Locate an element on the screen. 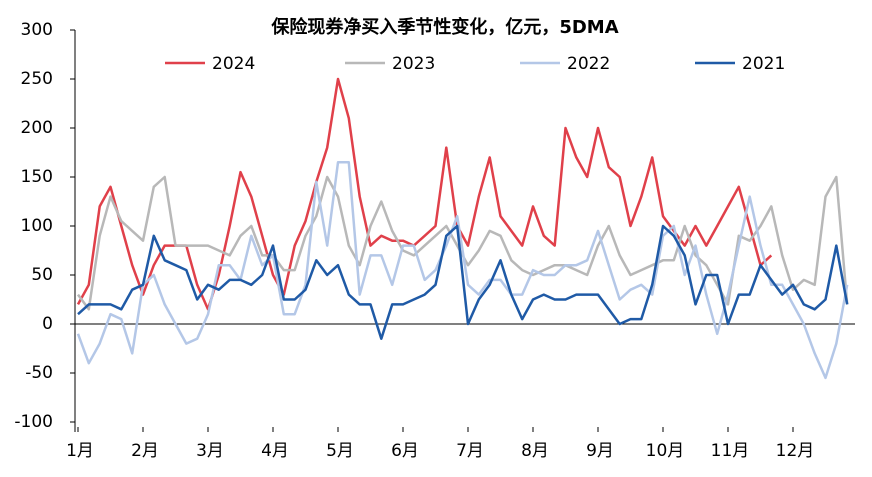 The image size is (872, 477). y-tick-label: 250 is located at coordinates (37, 79).